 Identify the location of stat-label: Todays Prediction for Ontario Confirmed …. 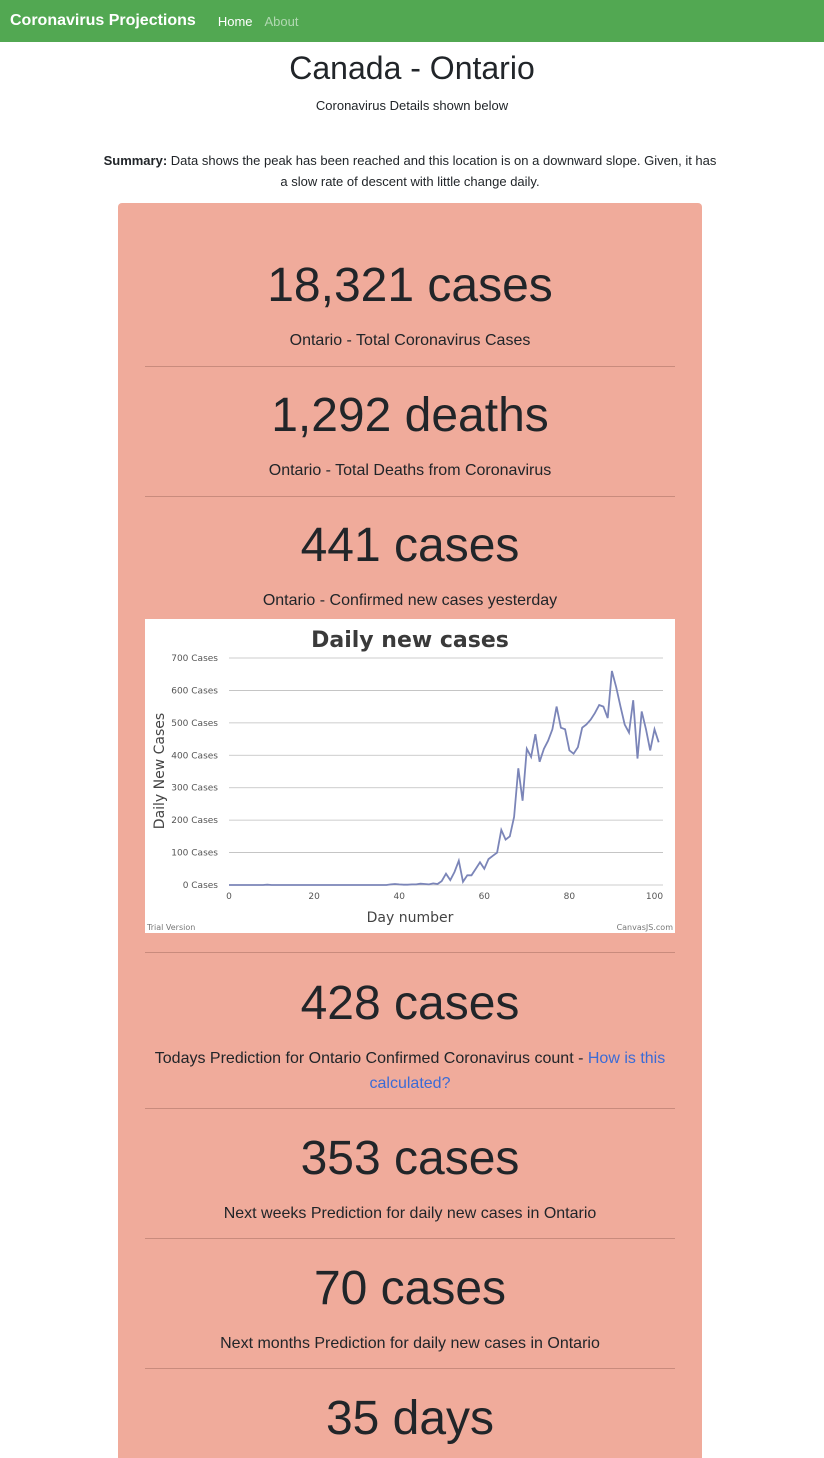
(410, 1071).